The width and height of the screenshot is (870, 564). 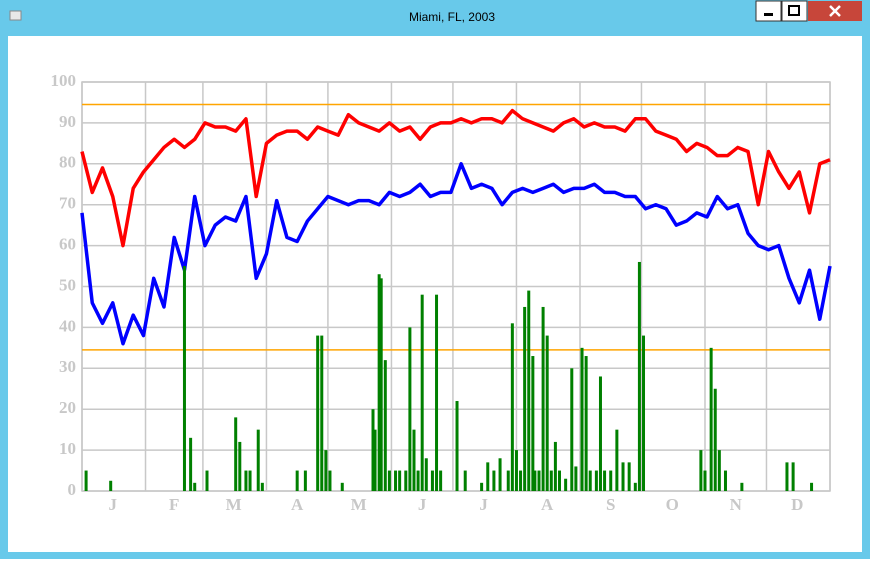 What do you see at coordinates (67, 407) in the screenshot?
I see `y-tick-label: 20` at bounding box center [67, 407].